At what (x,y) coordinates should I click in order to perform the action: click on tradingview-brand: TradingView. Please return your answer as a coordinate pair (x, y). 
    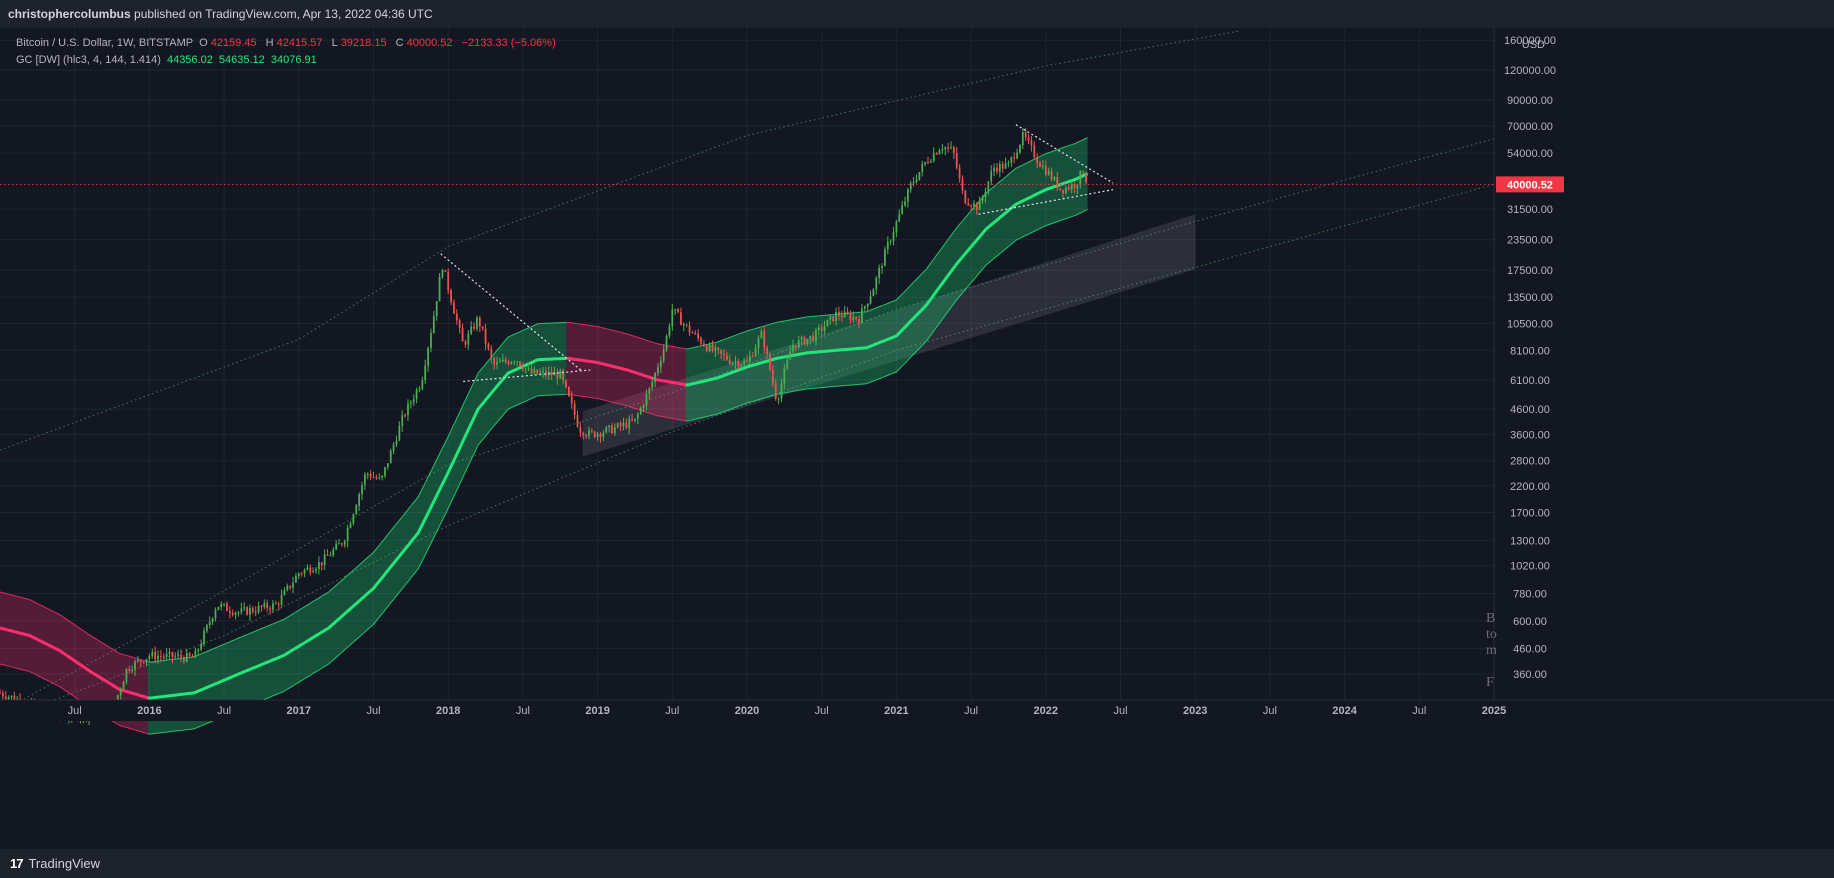
    Looking at the image, I should click on (64, 863).